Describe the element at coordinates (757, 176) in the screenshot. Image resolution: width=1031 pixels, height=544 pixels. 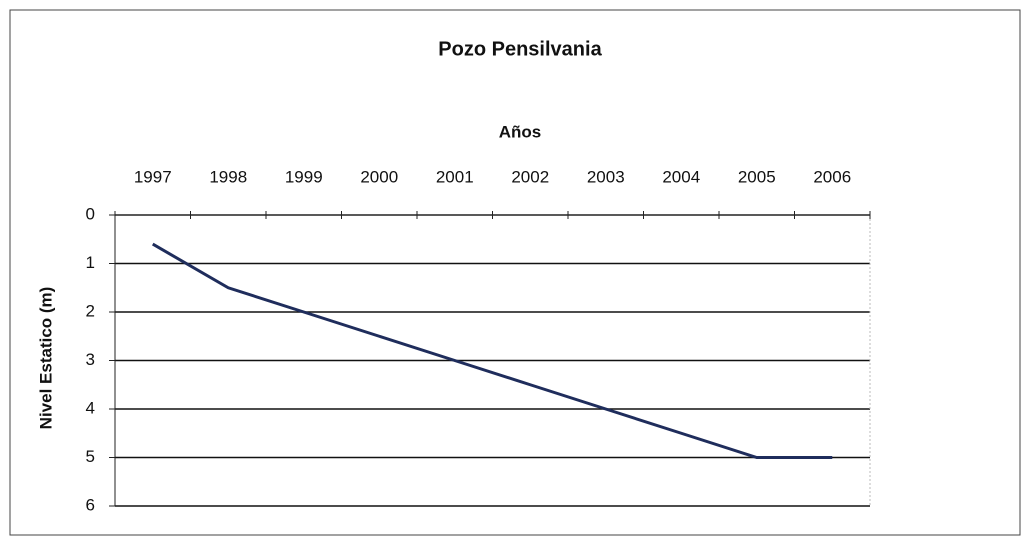
I see `x-tick-label: 2005` at that location.